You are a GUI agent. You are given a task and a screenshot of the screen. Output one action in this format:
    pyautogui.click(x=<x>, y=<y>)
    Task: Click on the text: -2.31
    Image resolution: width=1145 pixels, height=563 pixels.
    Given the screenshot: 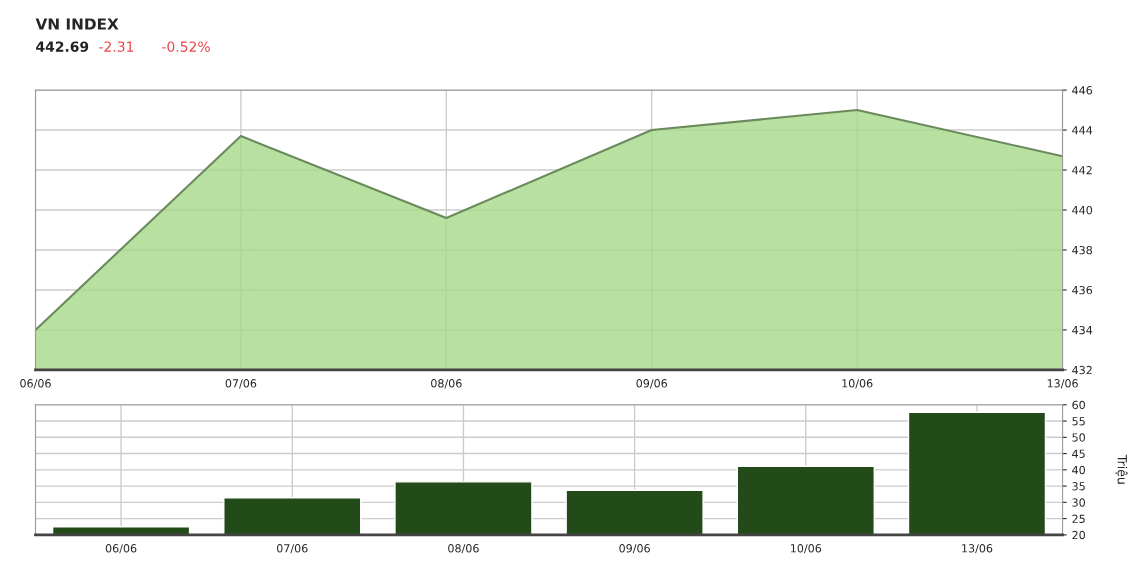 What is the action you would take?
    pyautogui.click(x=116, y=46)
    